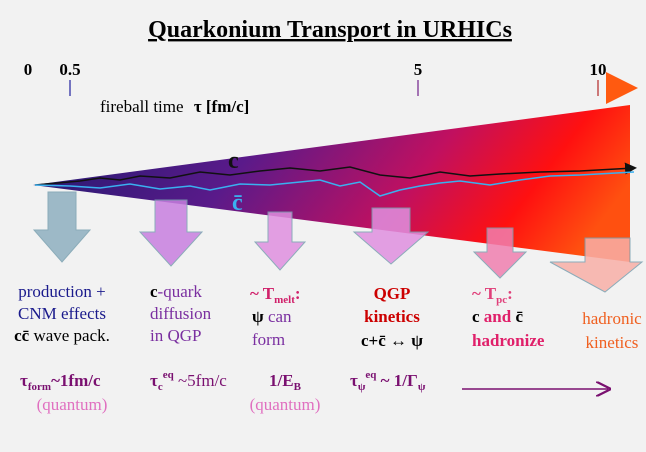  What do you see at coordinates (237, 203) in the screenshot?
I see `anticharm-label: c̄` at bounding box center [237, 203].